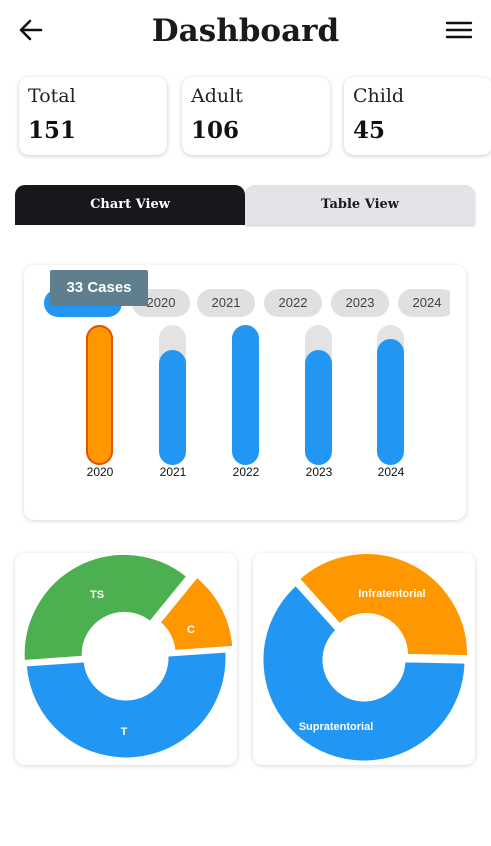 The height and width of the screenshot is (846, 491). I want to click on stat-value: 106, so click(215, 130).